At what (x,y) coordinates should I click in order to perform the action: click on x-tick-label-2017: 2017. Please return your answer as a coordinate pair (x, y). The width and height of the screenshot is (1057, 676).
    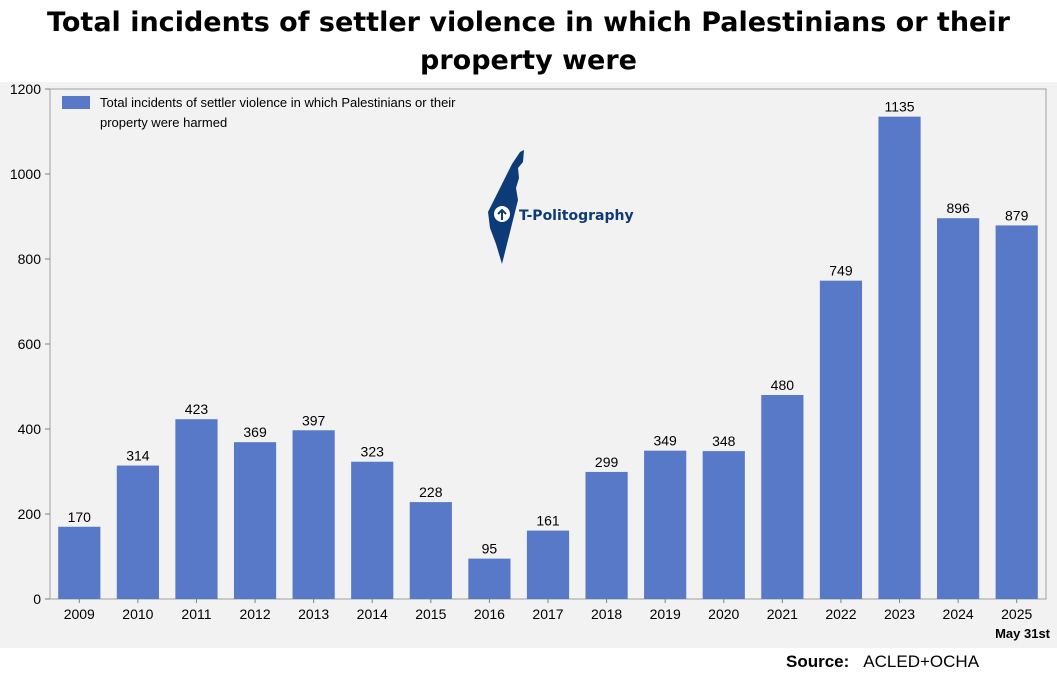
    Looking at the image, I should click on (547, 614).